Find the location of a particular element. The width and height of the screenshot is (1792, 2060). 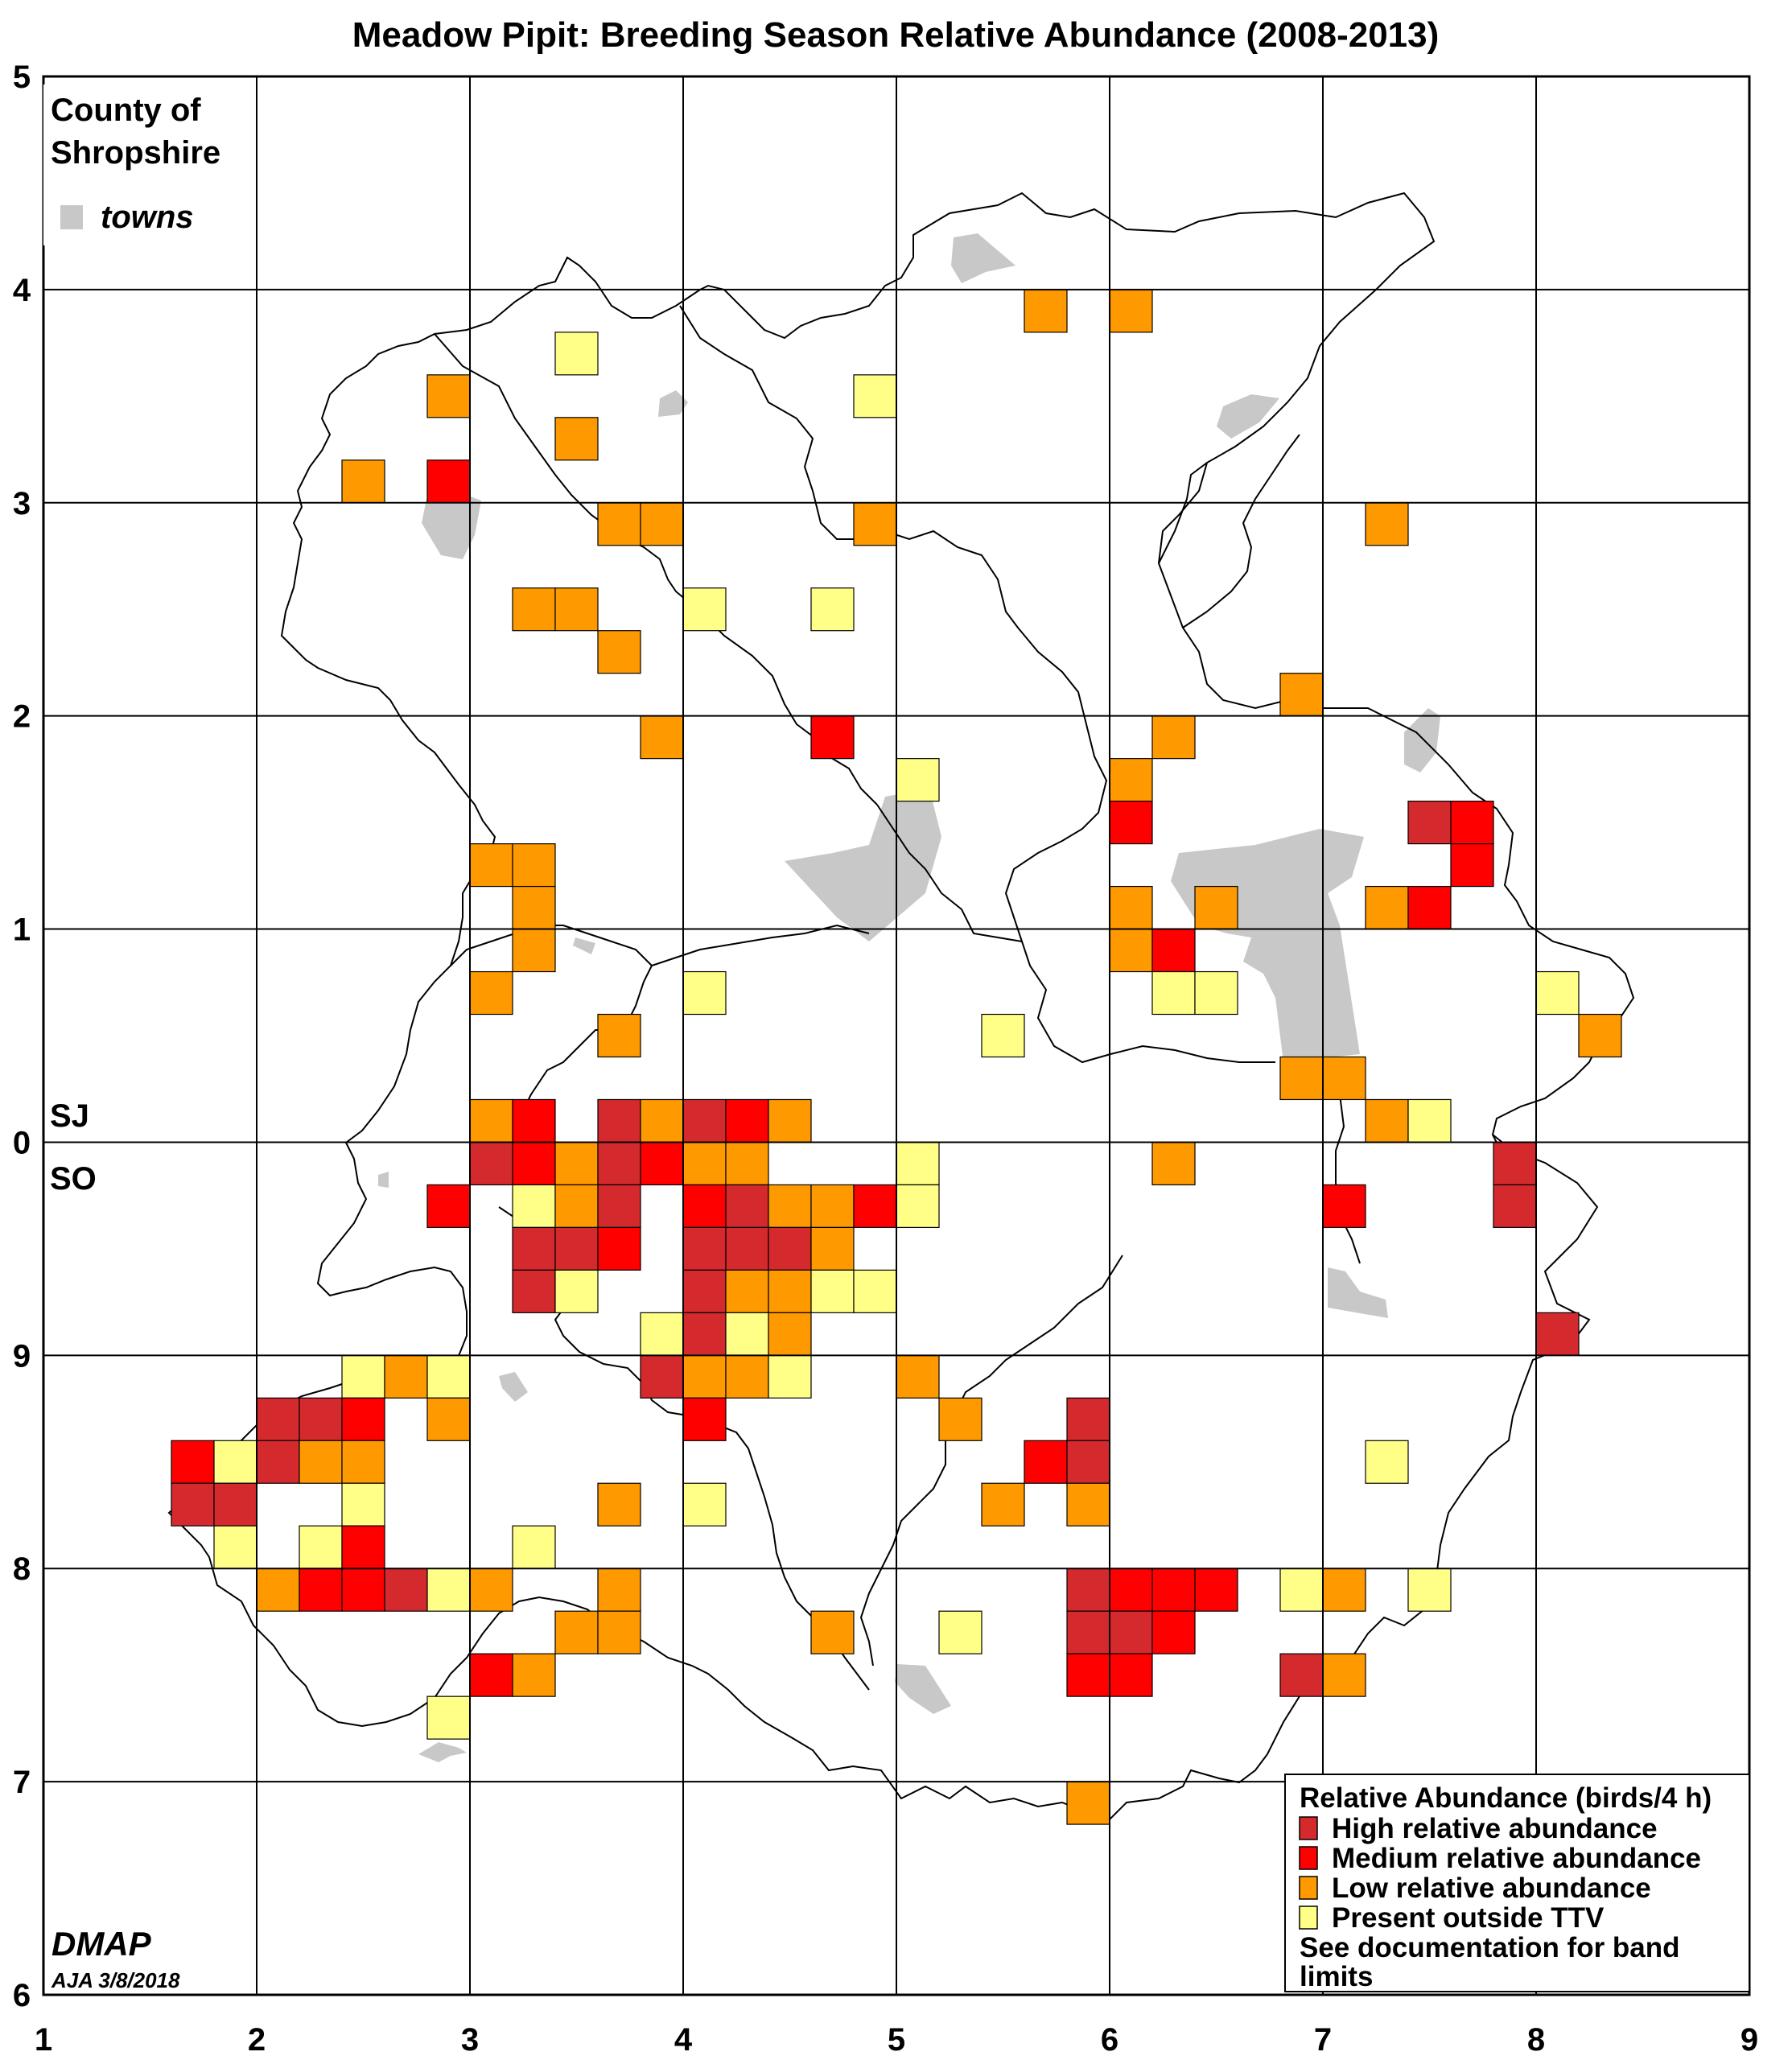

legend-swatch-high is located at coordinates (1308, 1828).